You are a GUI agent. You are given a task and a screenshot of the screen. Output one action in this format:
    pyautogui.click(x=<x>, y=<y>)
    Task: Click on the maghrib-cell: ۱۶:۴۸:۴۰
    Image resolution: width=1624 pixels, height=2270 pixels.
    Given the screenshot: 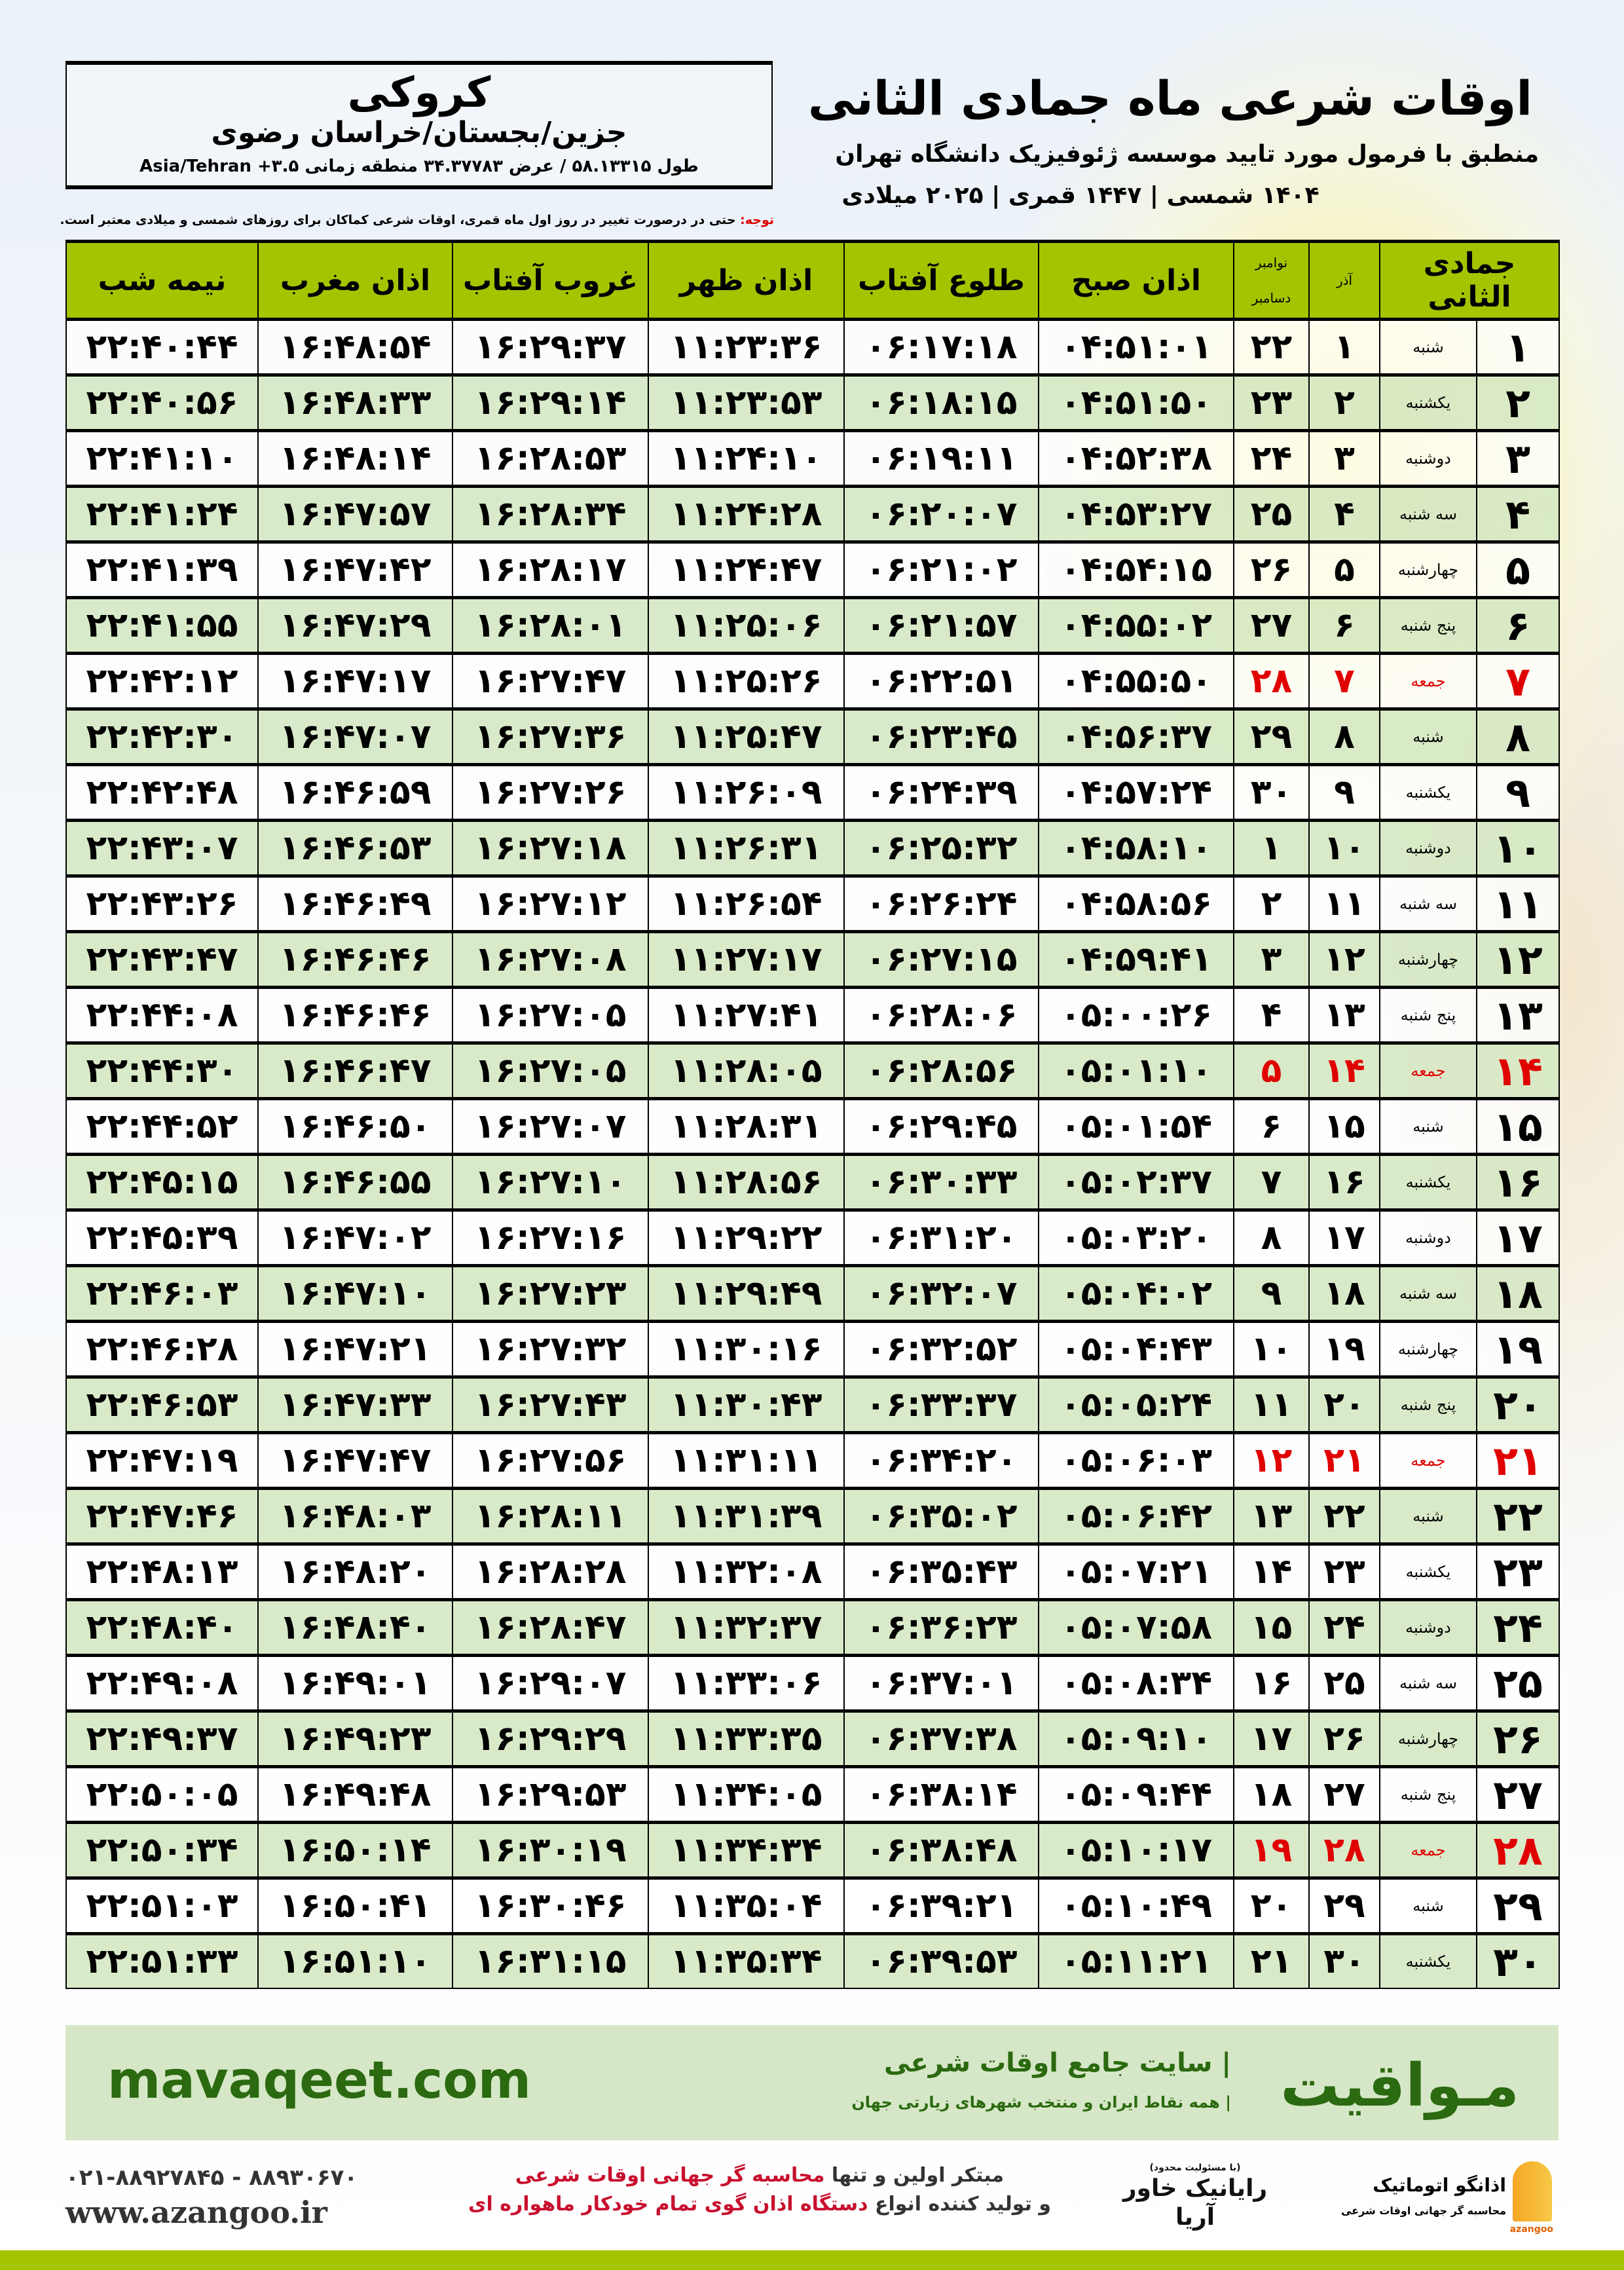 What is the action you would take?
    pyautogui.click(x=355, y=1627)
    